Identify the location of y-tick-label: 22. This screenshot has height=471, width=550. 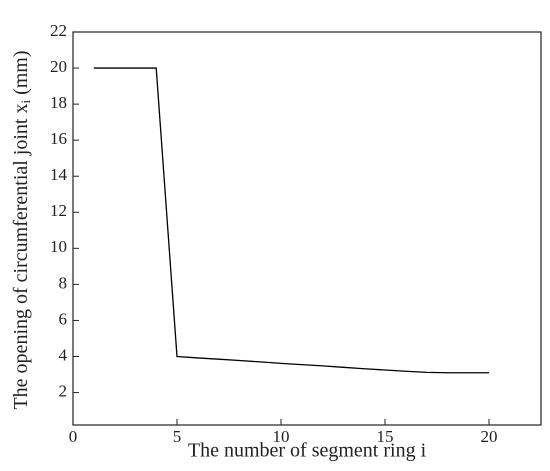
(58, 30).